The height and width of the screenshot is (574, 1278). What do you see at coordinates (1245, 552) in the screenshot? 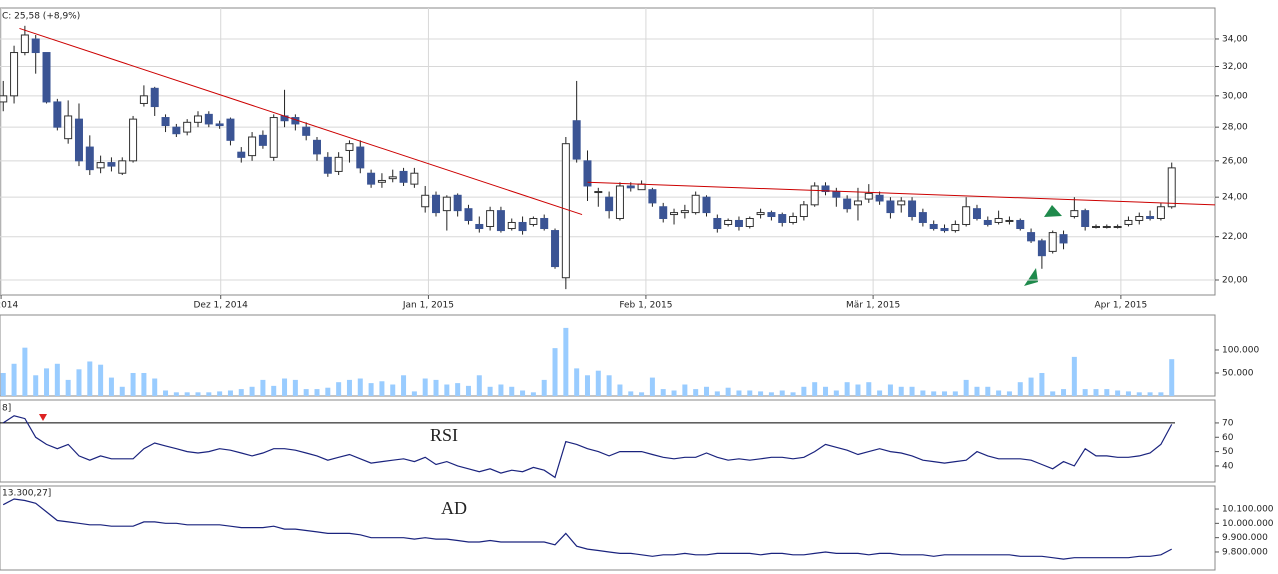
I see `y-tick-label: 9.800.000` at bounding box center [1245, 552].